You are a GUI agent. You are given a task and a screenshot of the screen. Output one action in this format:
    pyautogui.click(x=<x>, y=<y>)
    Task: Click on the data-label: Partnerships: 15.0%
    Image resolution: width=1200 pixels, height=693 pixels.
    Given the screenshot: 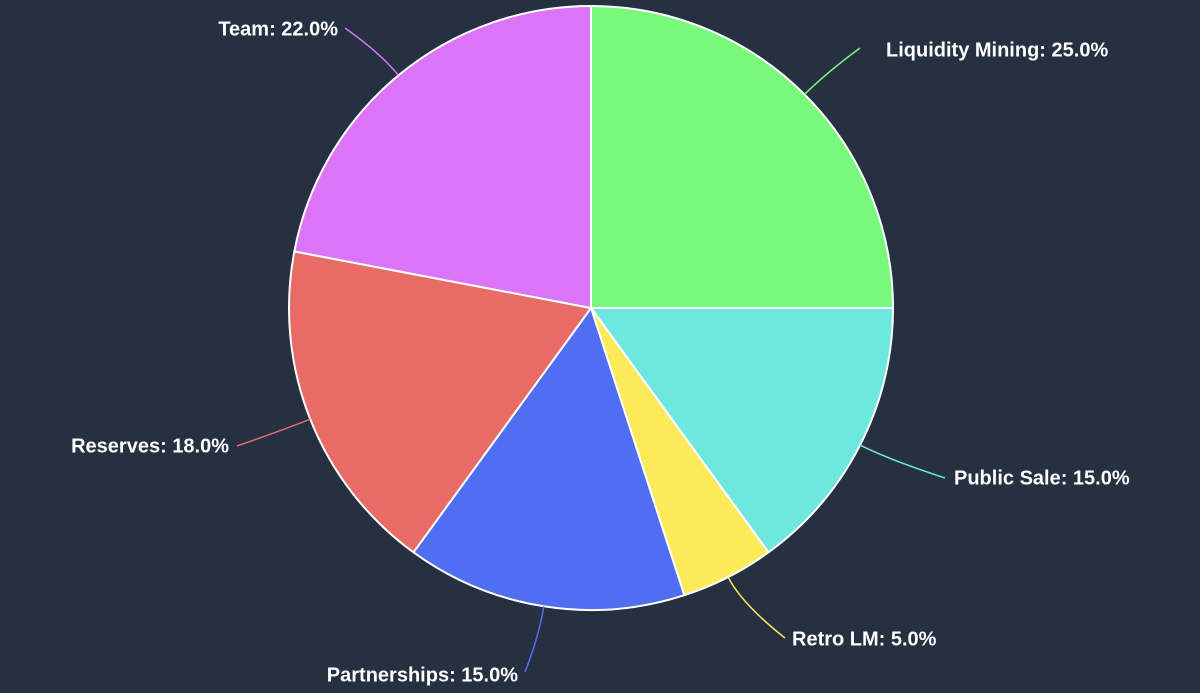 What is the action you would take?
    pyautogui.click(x=422, y=675)
    